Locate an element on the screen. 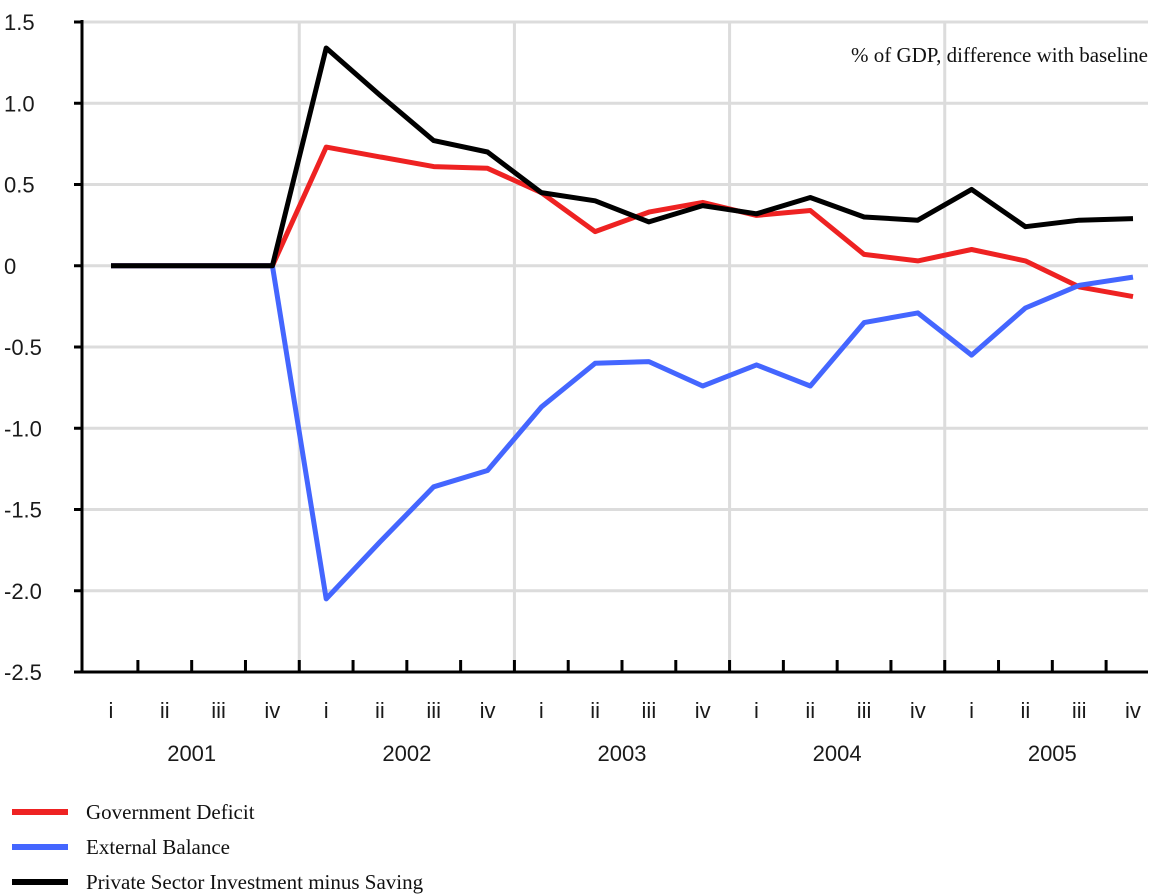 This screenshot has width=1153, height=896. legend-label: External Balance is located at coordinates (158, 847).